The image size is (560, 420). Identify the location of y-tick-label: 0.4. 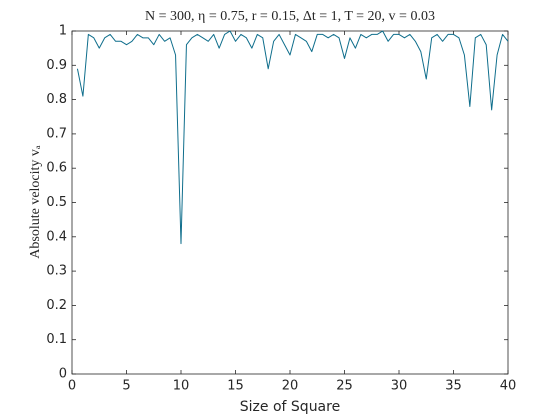
(56, 236).